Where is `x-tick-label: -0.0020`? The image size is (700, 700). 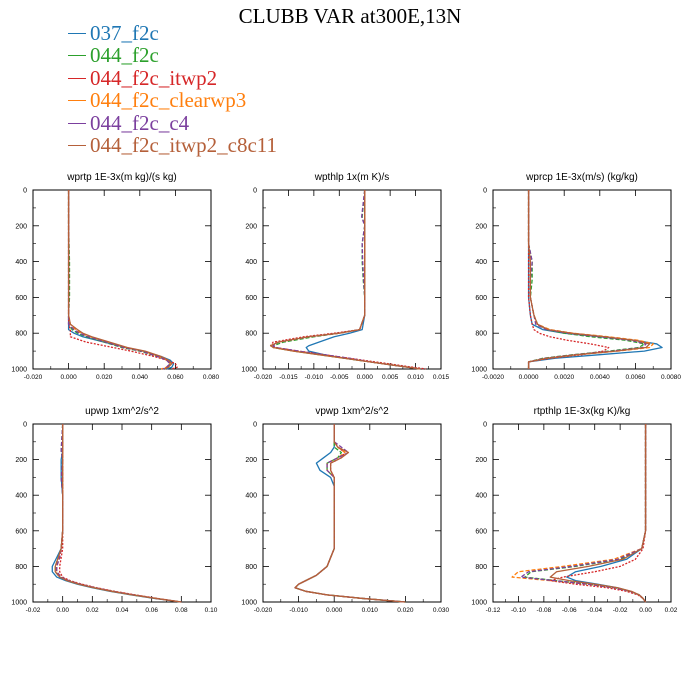
x-tick-label: -0.0020 is located at coordinates (493, 377).